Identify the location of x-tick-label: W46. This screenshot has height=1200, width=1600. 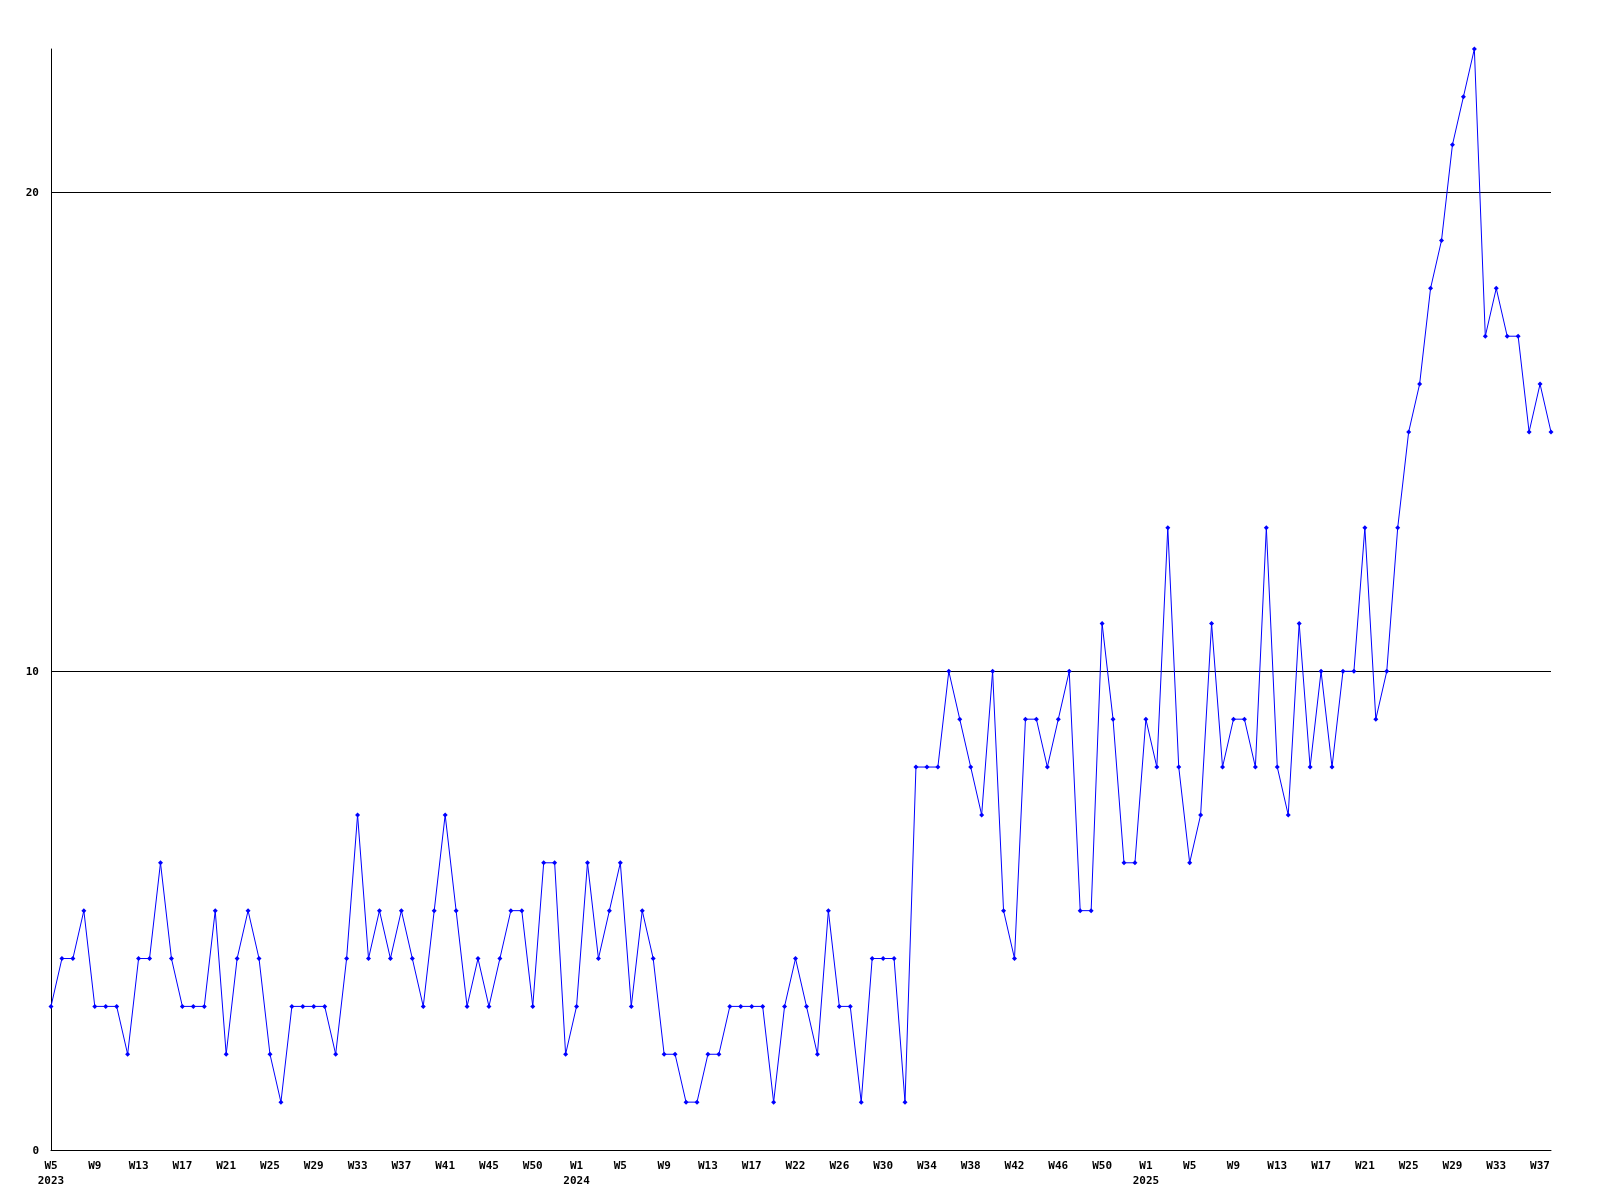
(1058, 1165).